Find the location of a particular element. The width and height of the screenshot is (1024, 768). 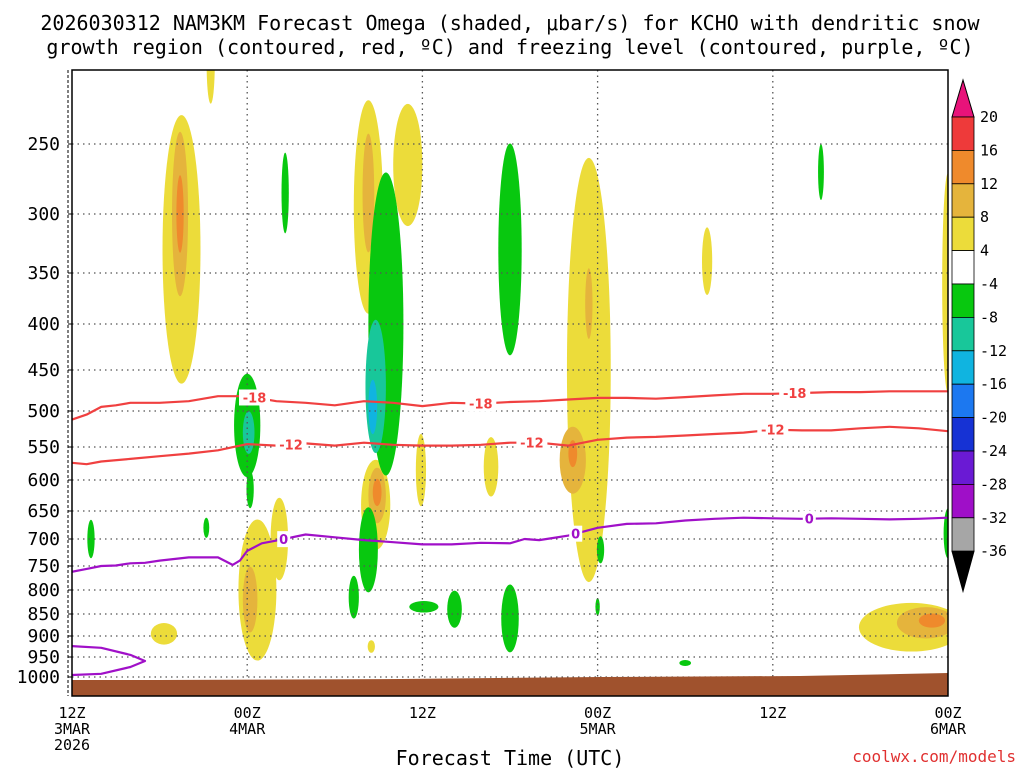

credit-text: coolwx.com/models is located at coordinates (934, 756).